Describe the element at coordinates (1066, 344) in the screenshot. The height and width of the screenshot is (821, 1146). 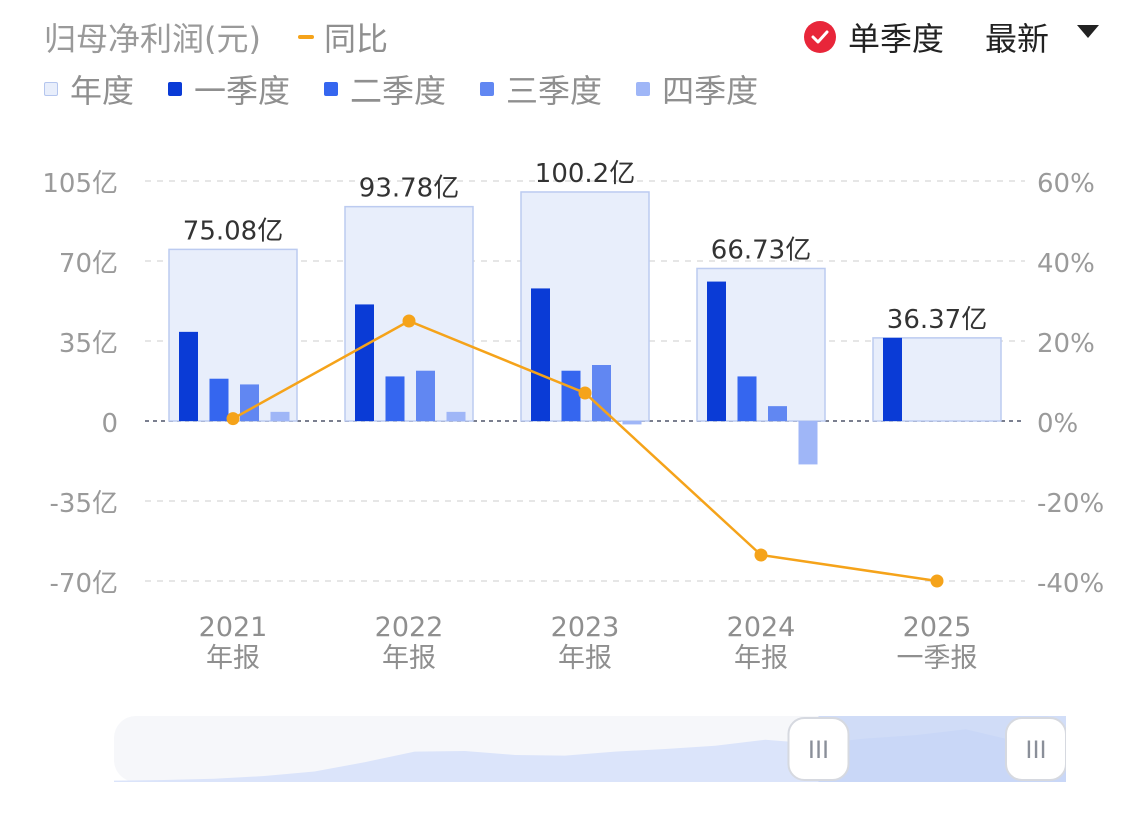
I see `y-right-tick-label: 20%` at that location.